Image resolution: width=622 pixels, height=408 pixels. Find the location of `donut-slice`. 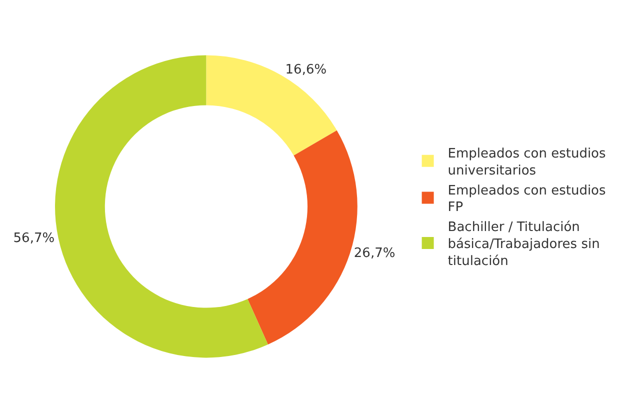

donut-slice is located at coordinates (271, 105).